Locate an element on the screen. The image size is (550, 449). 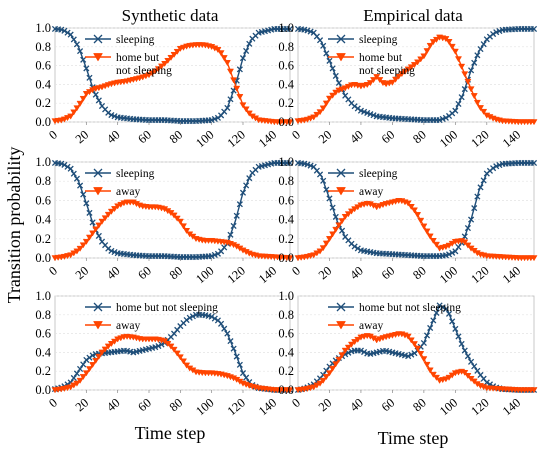
y-tick-label: 0.0 is located at coordinates (43, 390).